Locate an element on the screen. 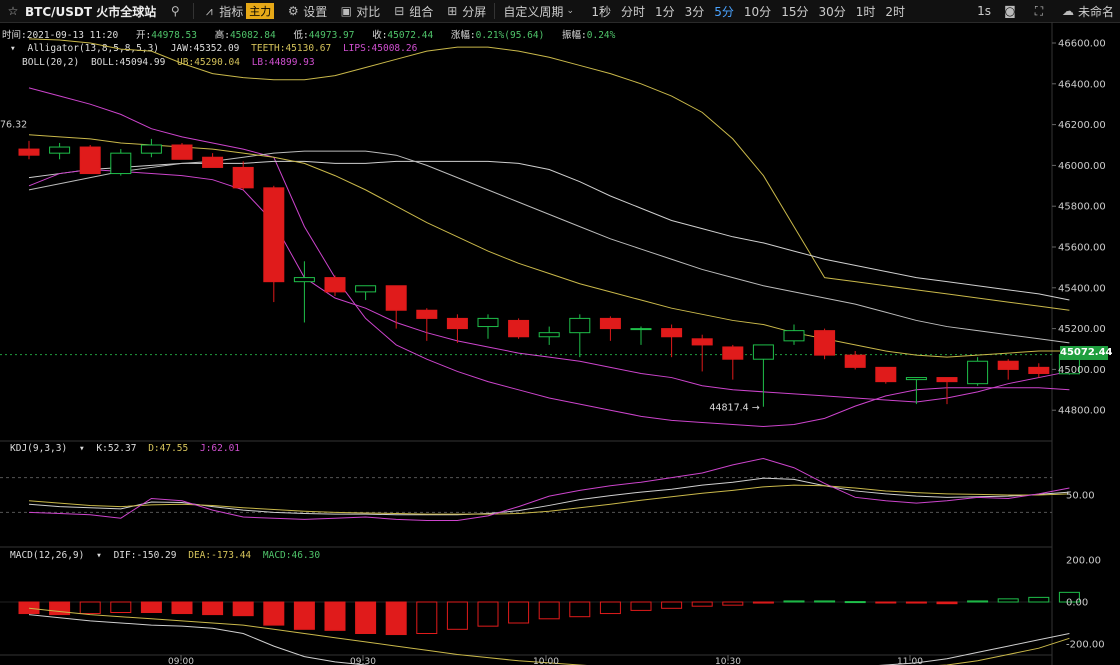 Image resolution: width=1120 pixels, height=665 pixels. period-tab: 30分 is located at coordinates (832, 11).